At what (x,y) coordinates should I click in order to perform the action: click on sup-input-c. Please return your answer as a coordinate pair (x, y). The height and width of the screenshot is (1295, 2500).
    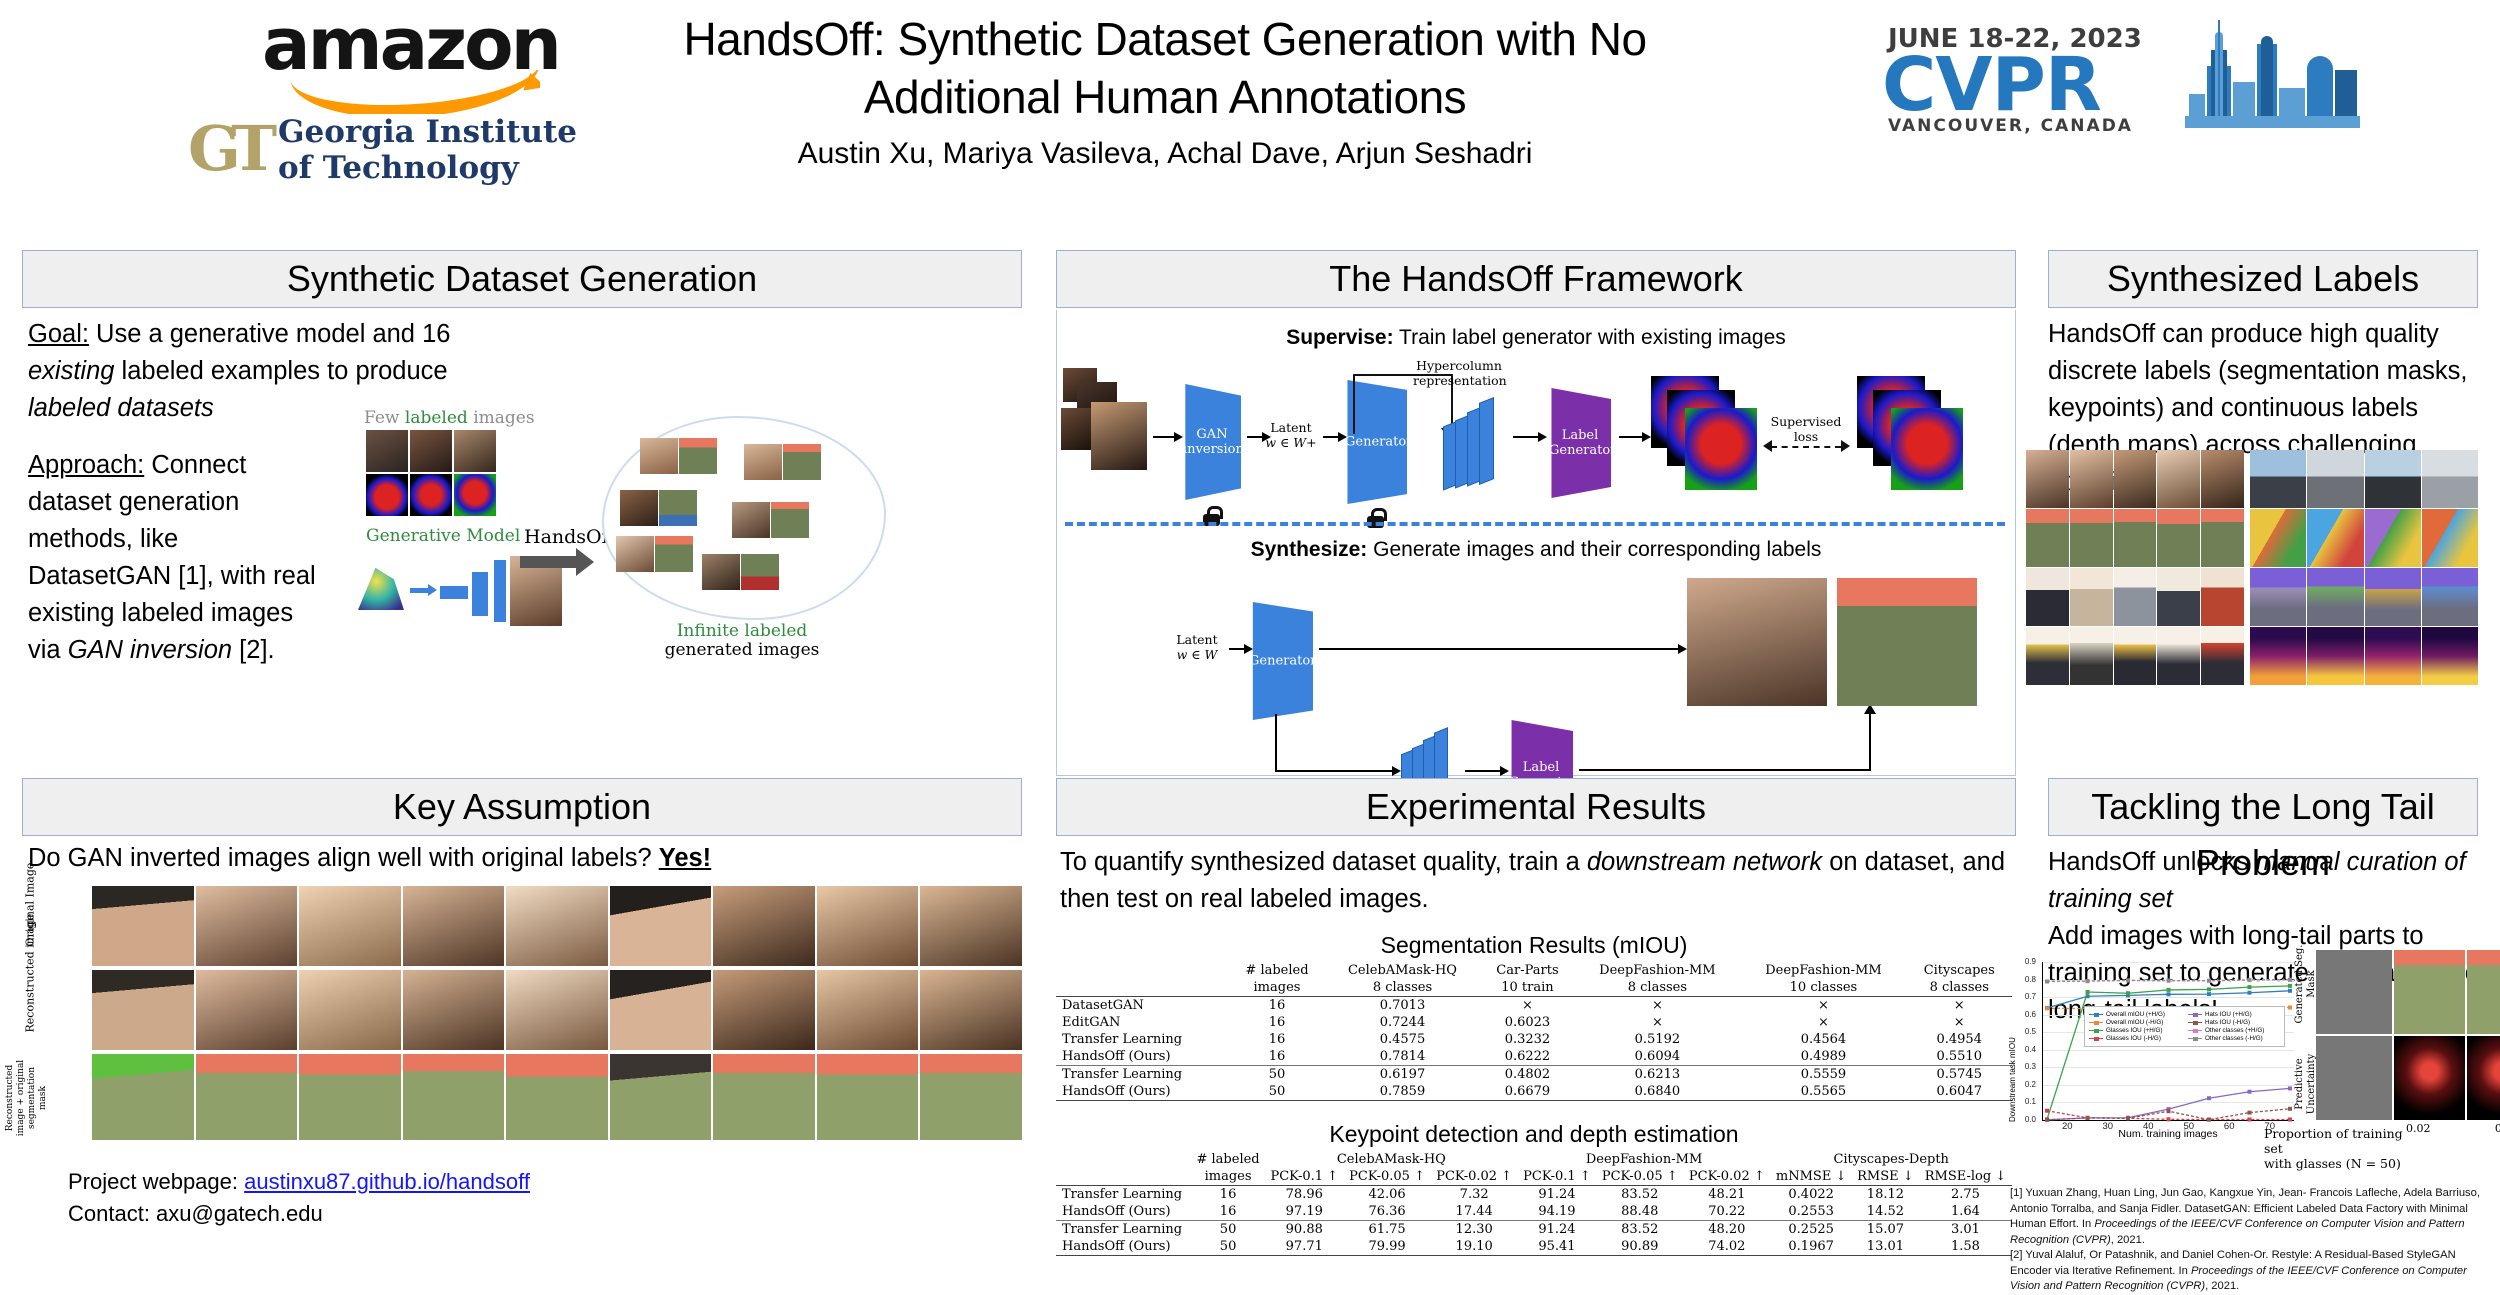
    Looking at the image, I should click on (1078, 429).